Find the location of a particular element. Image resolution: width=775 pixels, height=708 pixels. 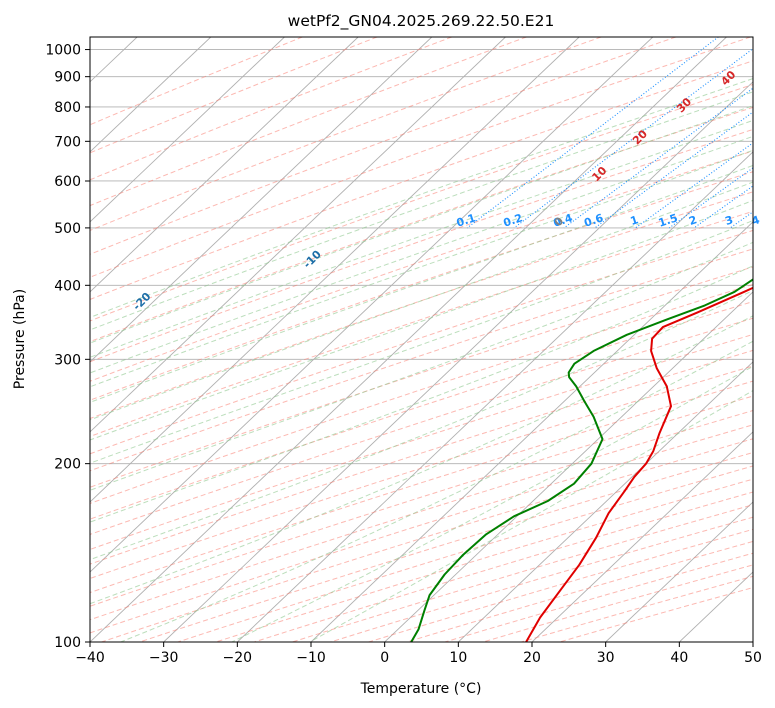

moist-adiabat-label: 30 is located at coordinates (684, 105).